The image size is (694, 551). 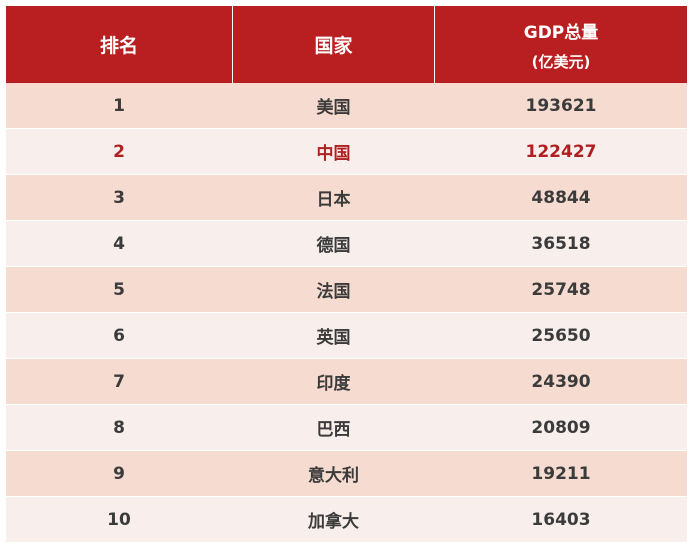 What do you see at coordinates (333, 338) in the screenshot?
I see `country-cell: 英国` at bounding box center [333, 338].